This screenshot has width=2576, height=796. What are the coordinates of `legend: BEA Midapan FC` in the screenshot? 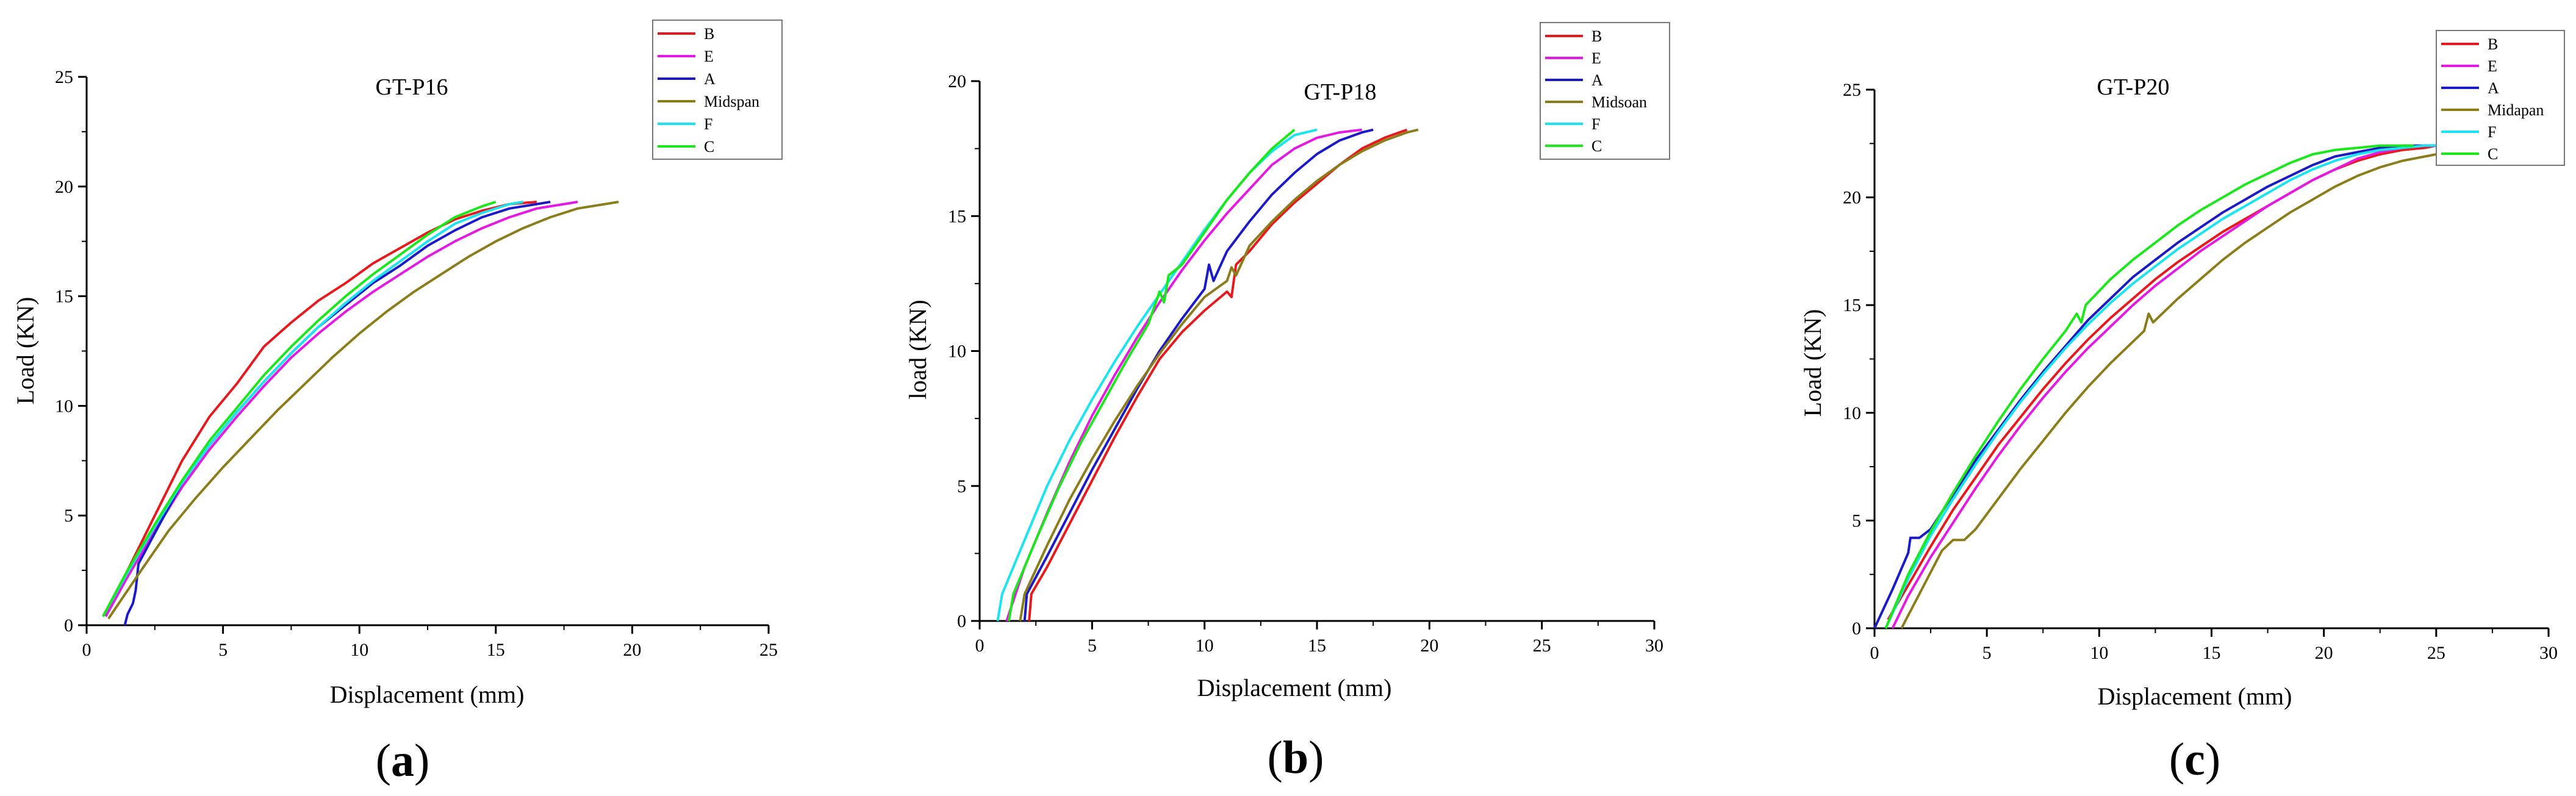 It's located at (2500, 98).